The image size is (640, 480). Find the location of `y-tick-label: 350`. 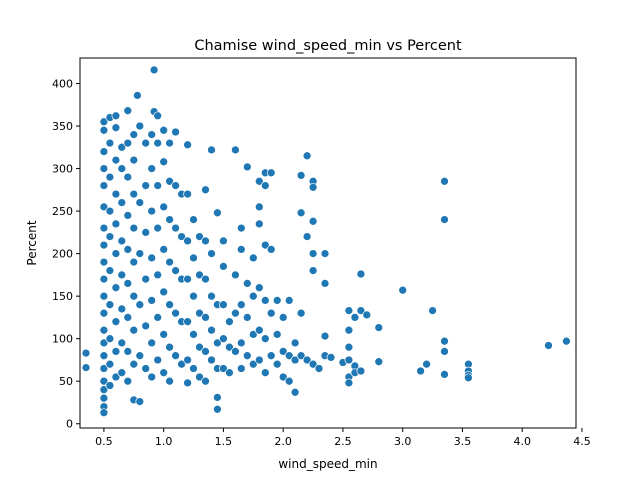

y-tick-label: 350 is located at coordinates (62, 126).